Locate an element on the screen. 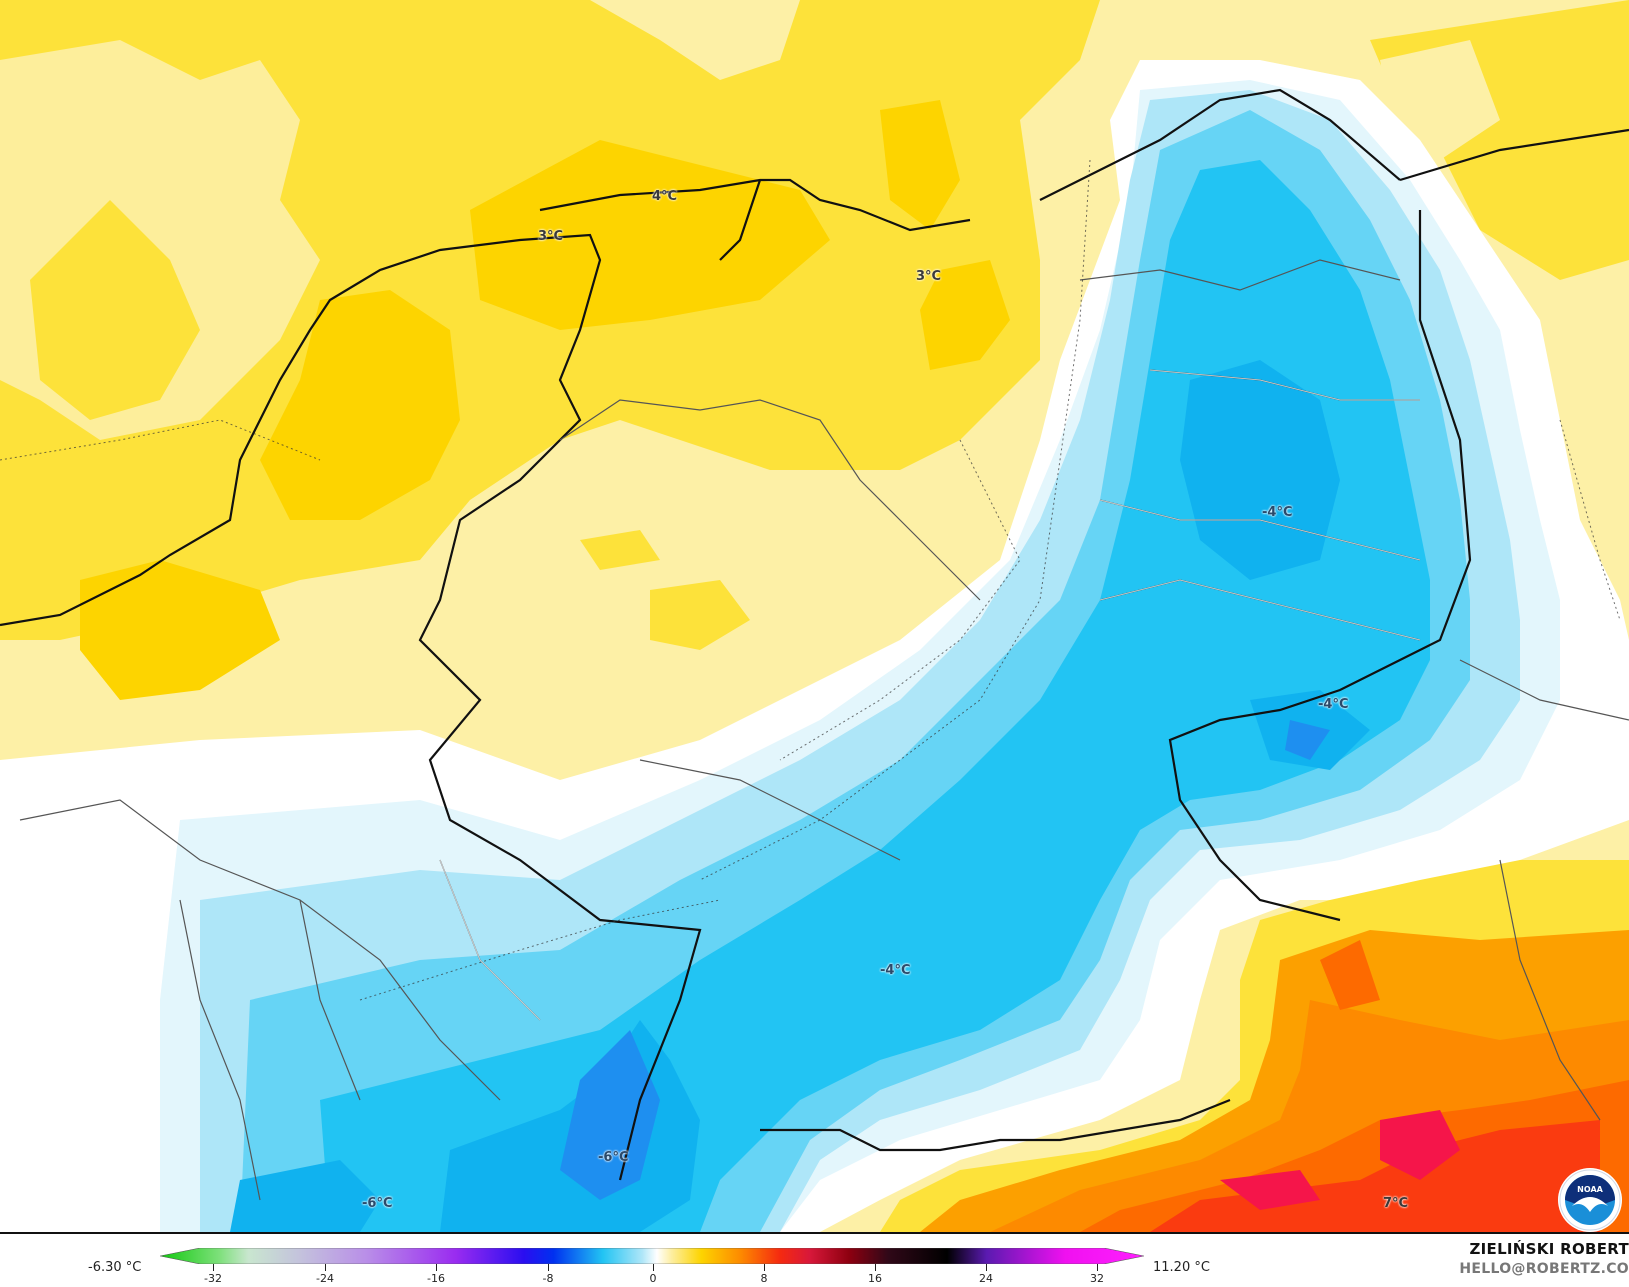 The image size is (1629, 1287). map-label: 4°C is located at coordinates (665, 196).